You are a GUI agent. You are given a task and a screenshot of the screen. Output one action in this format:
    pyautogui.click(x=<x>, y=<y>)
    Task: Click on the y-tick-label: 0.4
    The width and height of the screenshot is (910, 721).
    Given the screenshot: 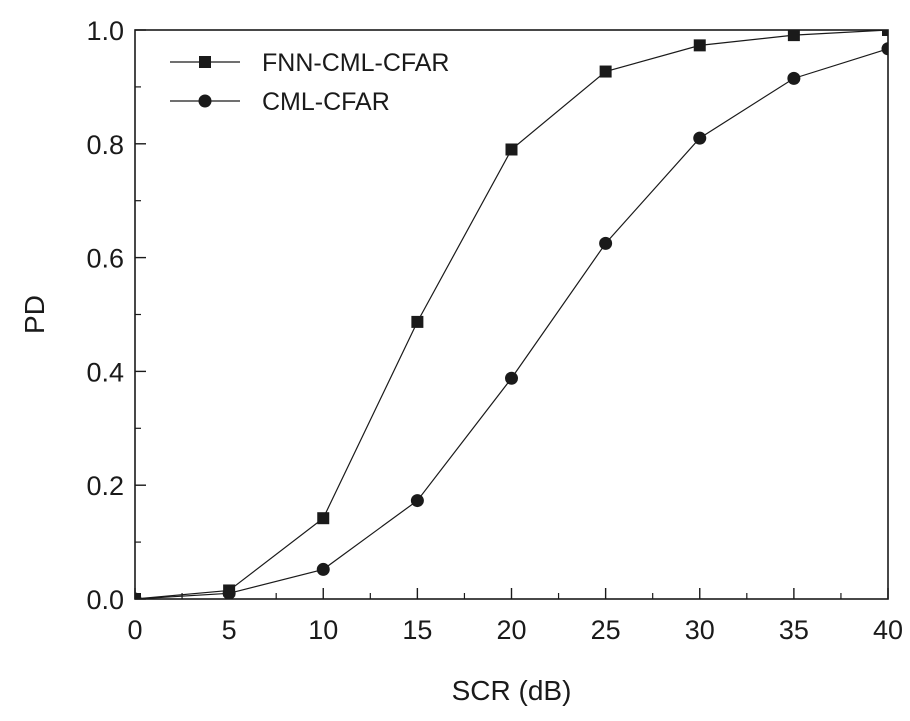 What is the action you would take?
    pyautogui.click(x=105, y=372)
    